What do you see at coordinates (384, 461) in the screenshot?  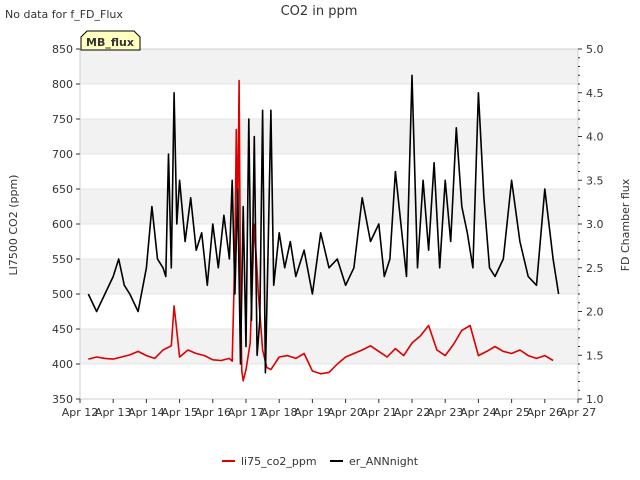 I see `legend-label-er-annnight: er_ANNnight` at bounding box center [384, 461].